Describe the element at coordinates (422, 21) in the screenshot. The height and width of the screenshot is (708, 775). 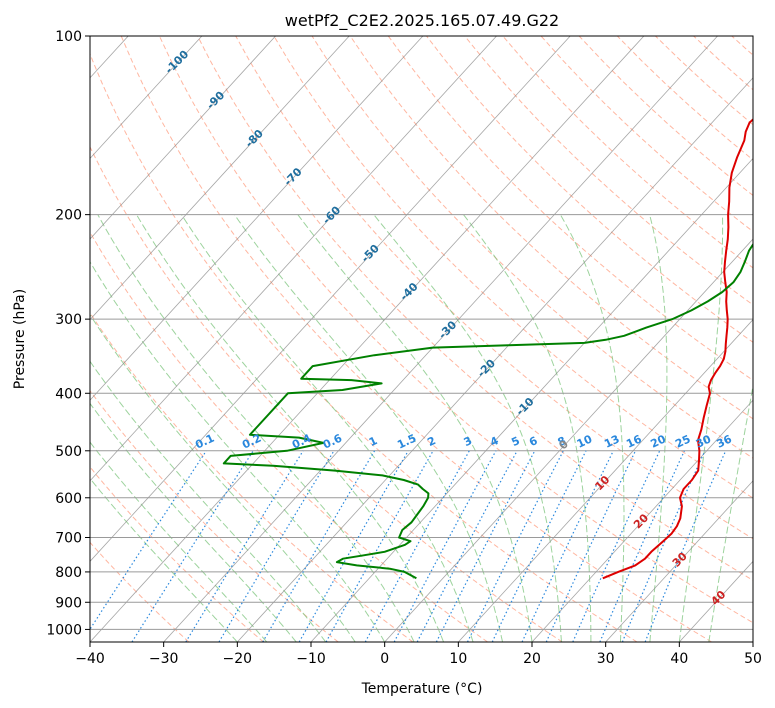
I see `chart-title: wetPf2_C2E2.2025.165.07.49.G22` at that location.